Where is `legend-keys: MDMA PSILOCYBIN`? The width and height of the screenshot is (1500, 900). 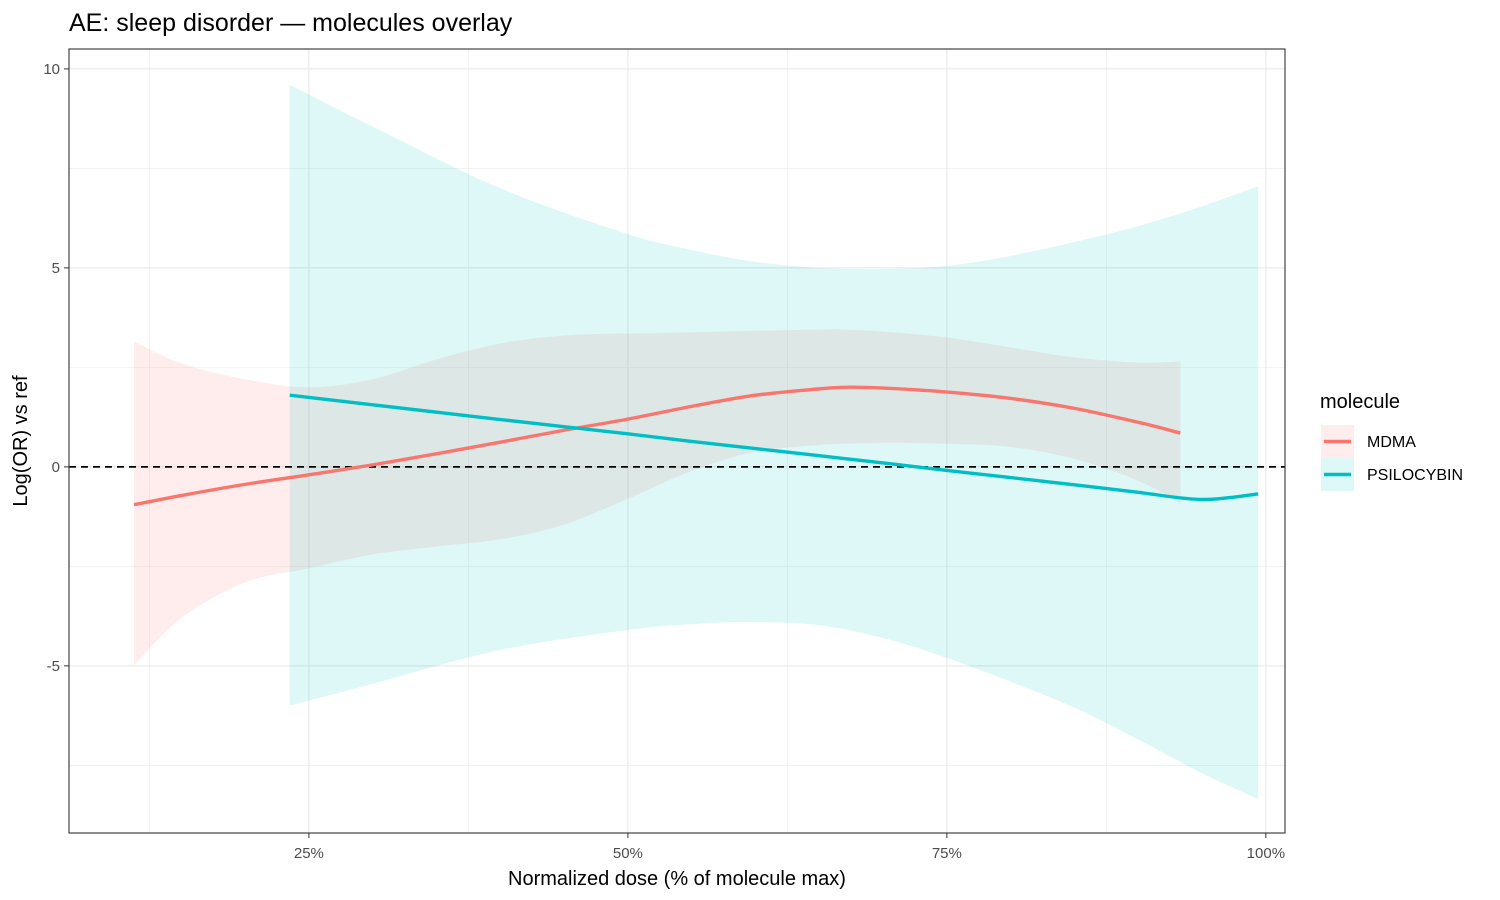
legend-keys: MDMA PSILOCYBIN is located at coordinates (1392, 458).